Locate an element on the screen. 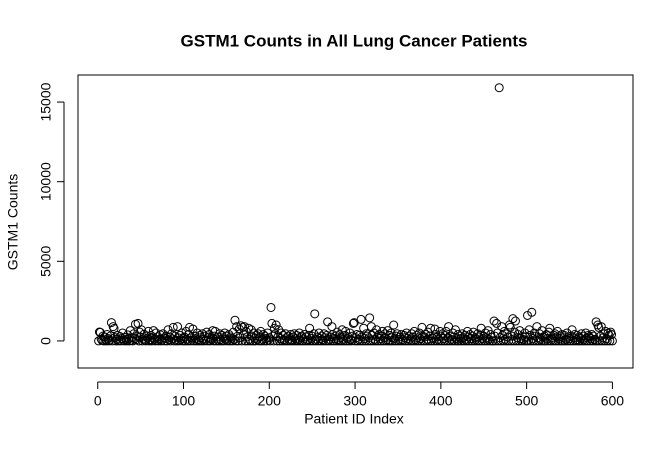 This screenshot has width=671, height=449. y-tick-label: 0 is located at coordinates (46, 341).